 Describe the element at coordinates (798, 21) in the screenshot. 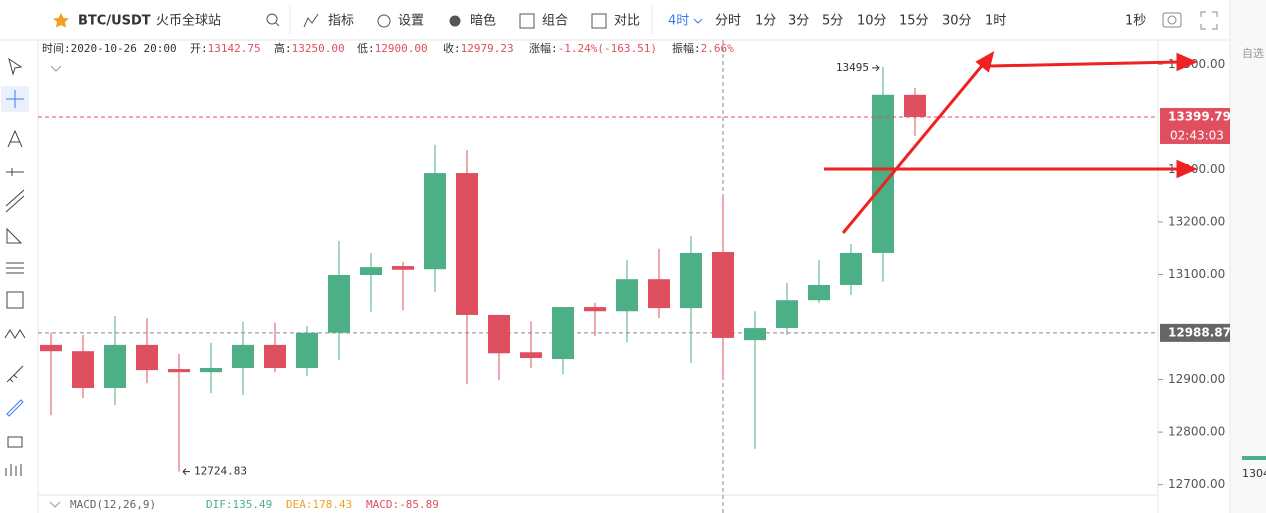

I see `interval: 3分` at that location.